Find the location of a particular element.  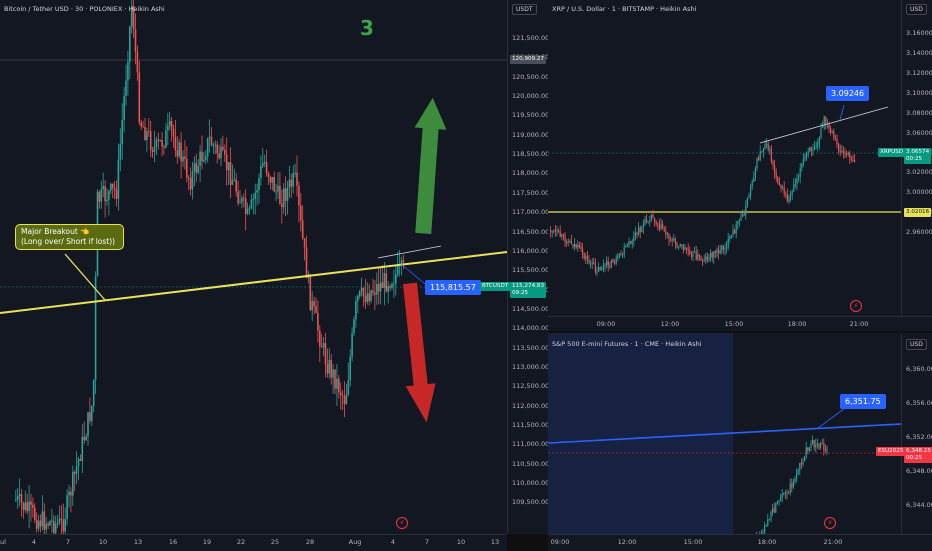

es-symbol-name: ESU2025 is located at coordinates (891, 451).